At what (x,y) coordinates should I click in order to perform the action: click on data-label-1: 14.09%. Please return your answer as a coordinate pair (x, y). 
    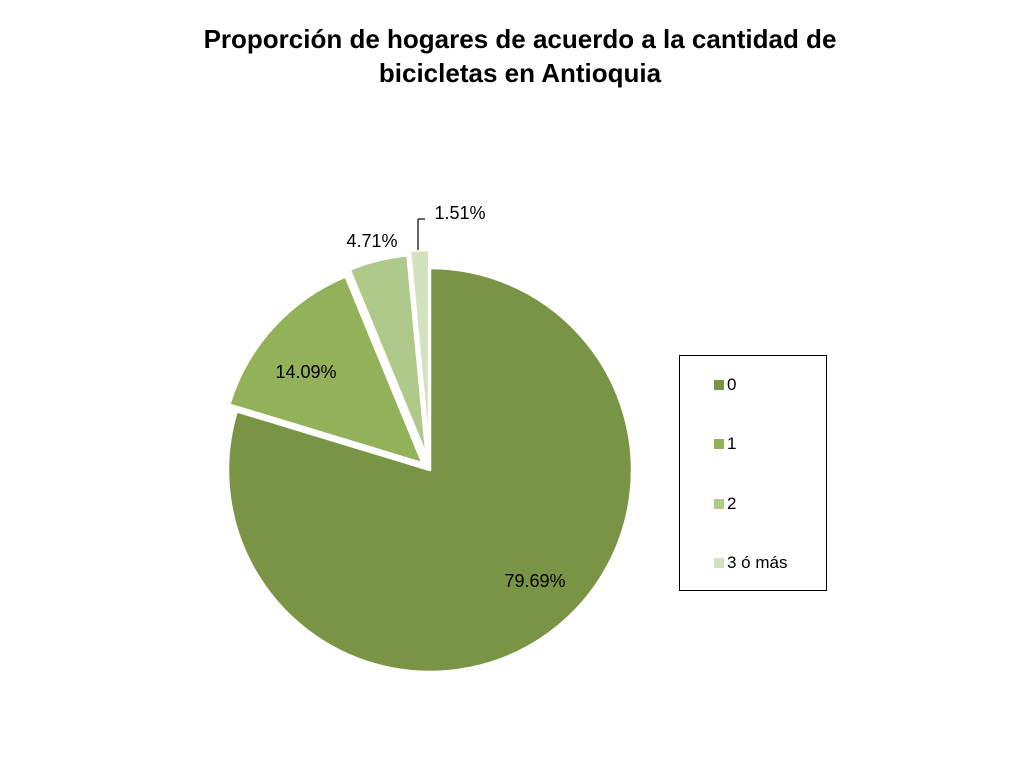
    Looking at the image, I should click on (305, 372).